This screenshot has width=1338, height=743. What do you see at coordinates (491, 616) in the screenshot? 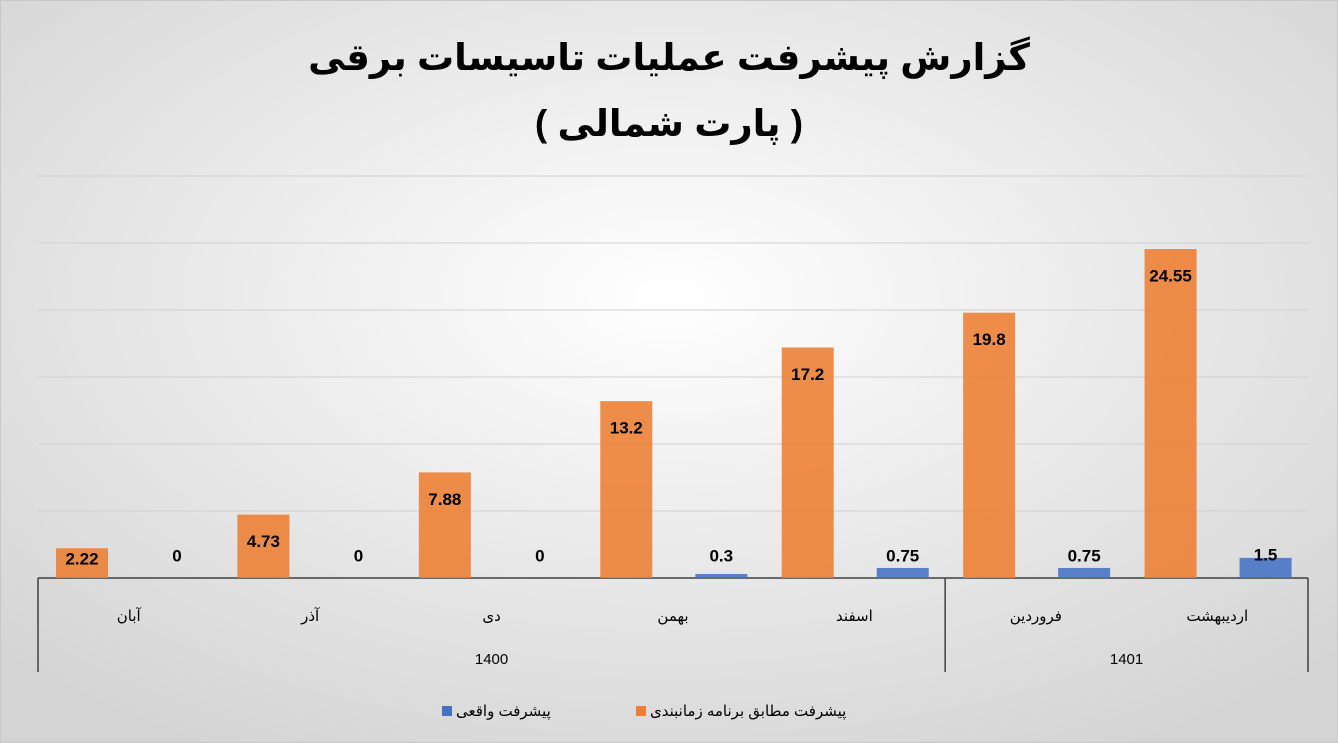
I see `x-tick-label: دی` at bounding box center [491, 616].